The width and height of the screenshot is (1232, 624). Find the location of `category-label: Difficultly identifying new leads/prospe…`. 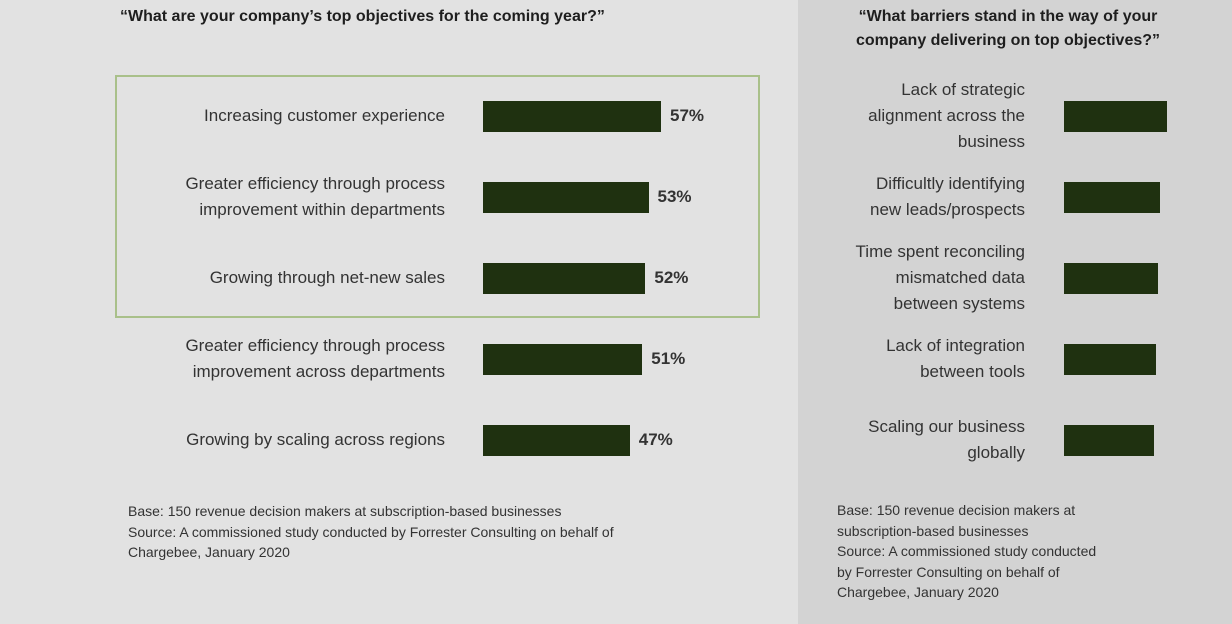

category-label: Difficultly identifying new leads/prospe… is located at coordinates (947, 196).